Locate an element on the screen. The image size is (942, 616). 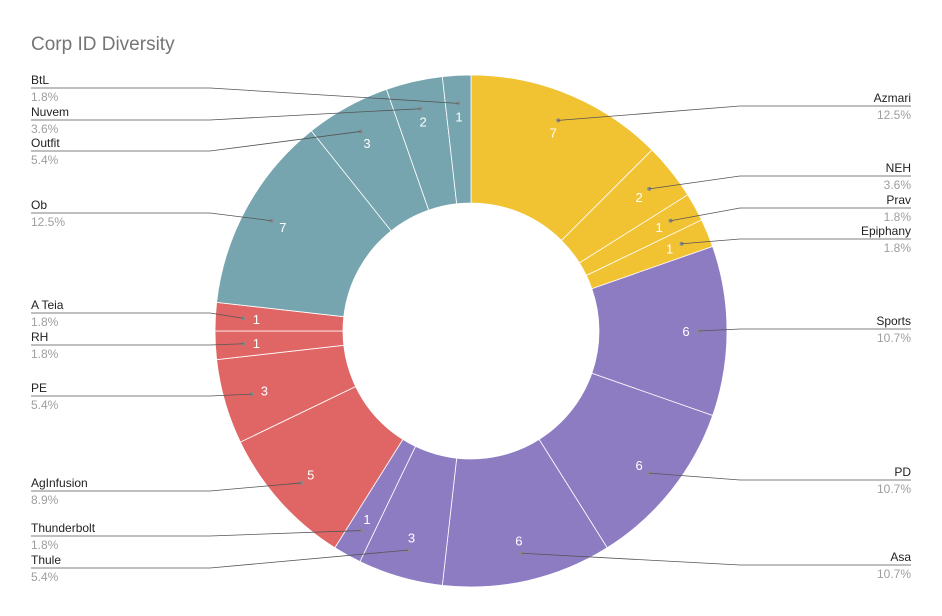
leader-line-thunderbolt is located at coordinates (196, 533).